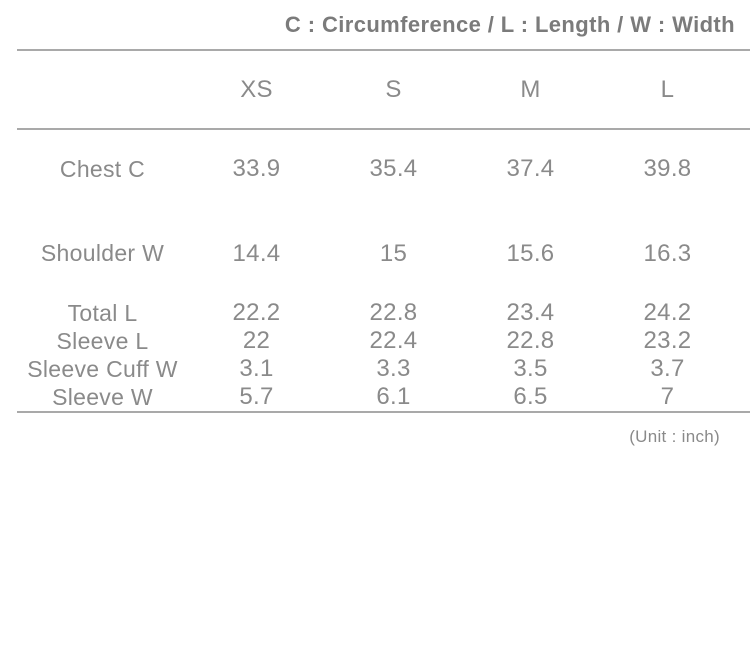  What do you see at coordinates (256, 396) in the screenshot?
I see `value-cell: 5.7` at bounding box center [256, 396].